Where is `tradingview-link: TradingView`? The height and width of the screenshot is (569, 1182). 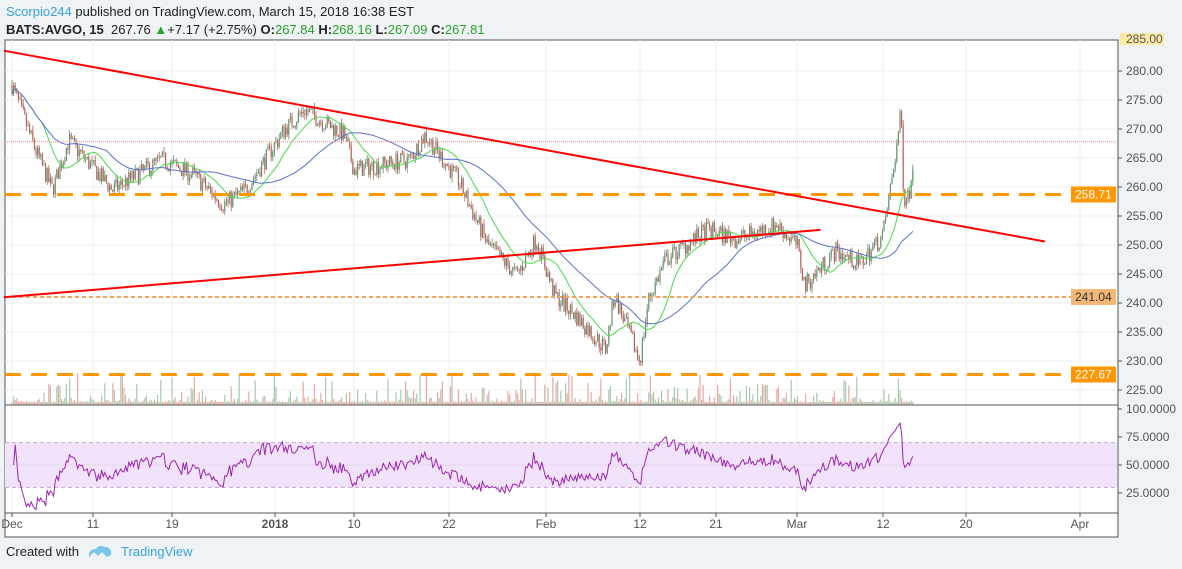 tradingview-link: TradingView is located at coordinates (156, 551).